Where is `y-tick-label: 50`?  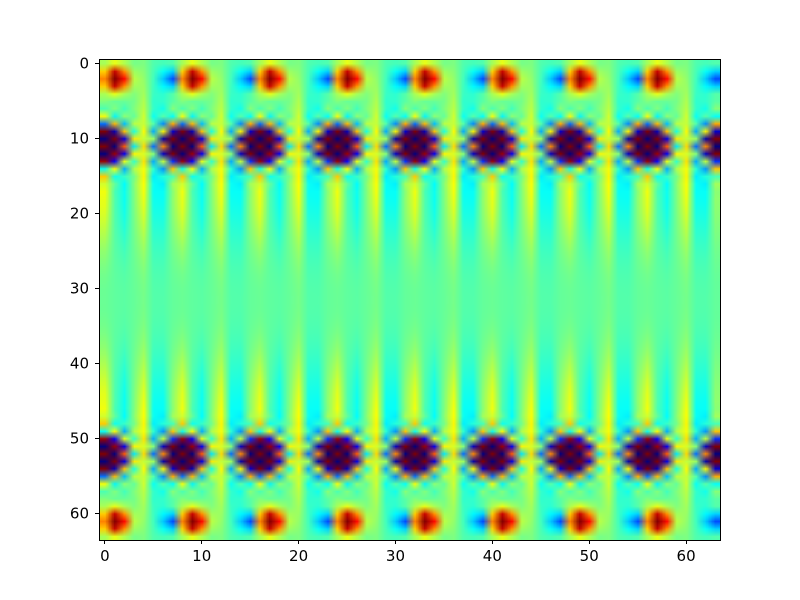
y-tick-label: 50 is located at coordinates (79, 438).